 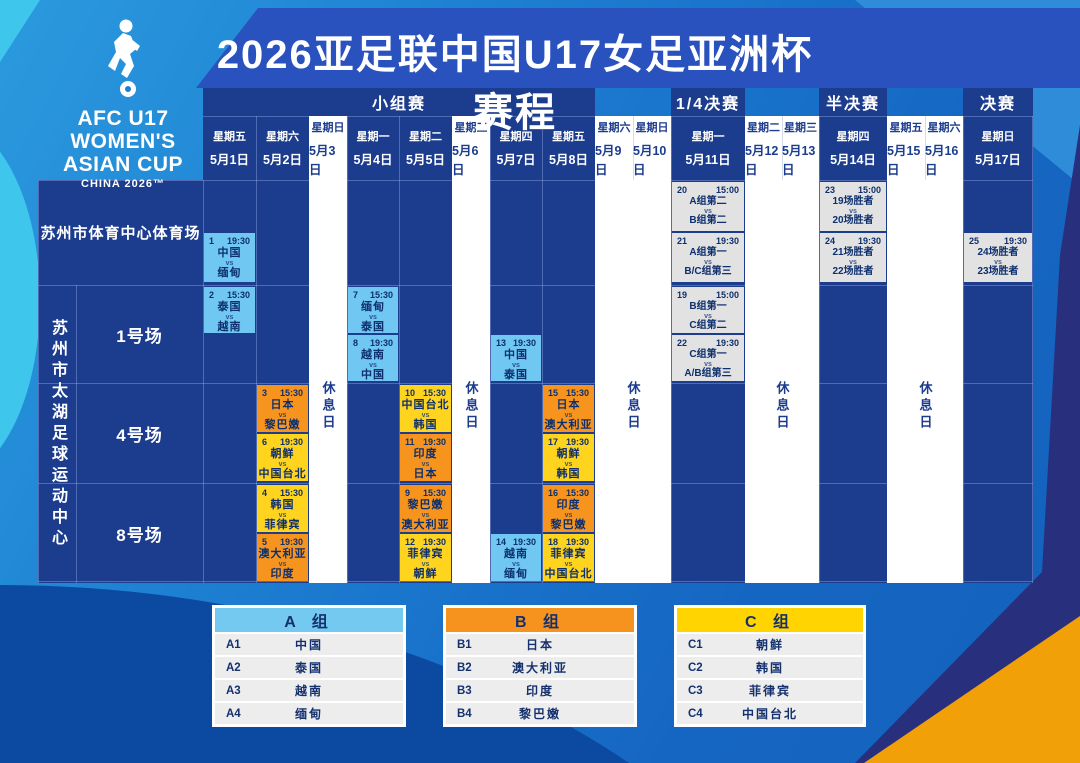 What do you see at coordinates (282, 557) in the screenshot?
I see `match-cell: 5 19:30 澳大利亚 vs 印度` at bounding box center [282, 557].